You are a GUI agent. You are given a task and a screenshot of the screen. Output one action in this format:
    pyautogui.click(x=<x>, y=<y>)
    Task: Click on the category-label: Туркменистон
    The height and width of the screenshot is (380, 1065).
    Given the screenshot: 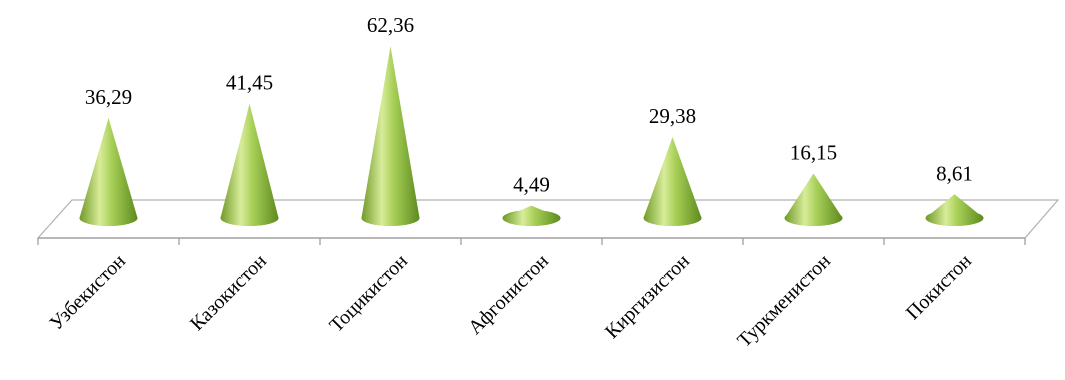 What is the action you would take?
    pyautogui.click(x=784, y=301)
    